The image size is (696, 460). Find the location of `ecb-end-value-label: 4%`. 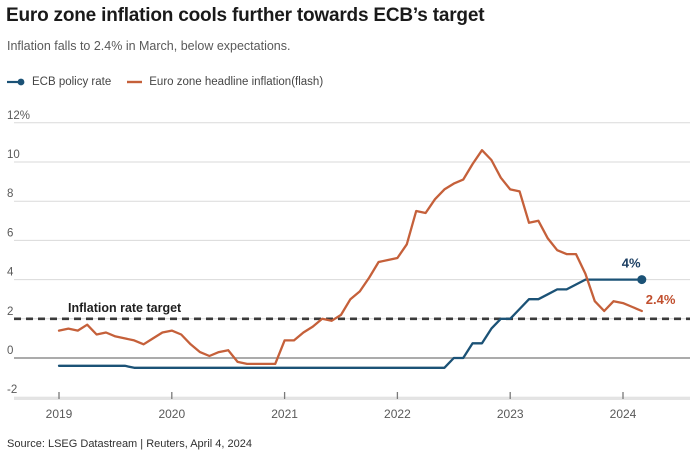

ecb-end-value-label: 4% is located at coordinates (631, 263).